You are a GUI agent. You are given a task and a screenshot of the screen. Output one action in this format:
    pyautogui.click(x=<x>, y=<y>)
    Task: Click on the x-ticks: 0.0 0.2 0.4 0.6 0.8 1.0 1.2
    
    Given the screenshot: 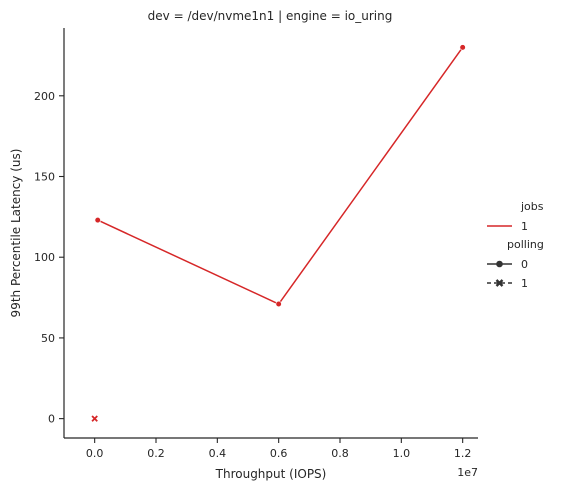 What is the action you would take?
    pyautogui.click(x=279, y=449)
    